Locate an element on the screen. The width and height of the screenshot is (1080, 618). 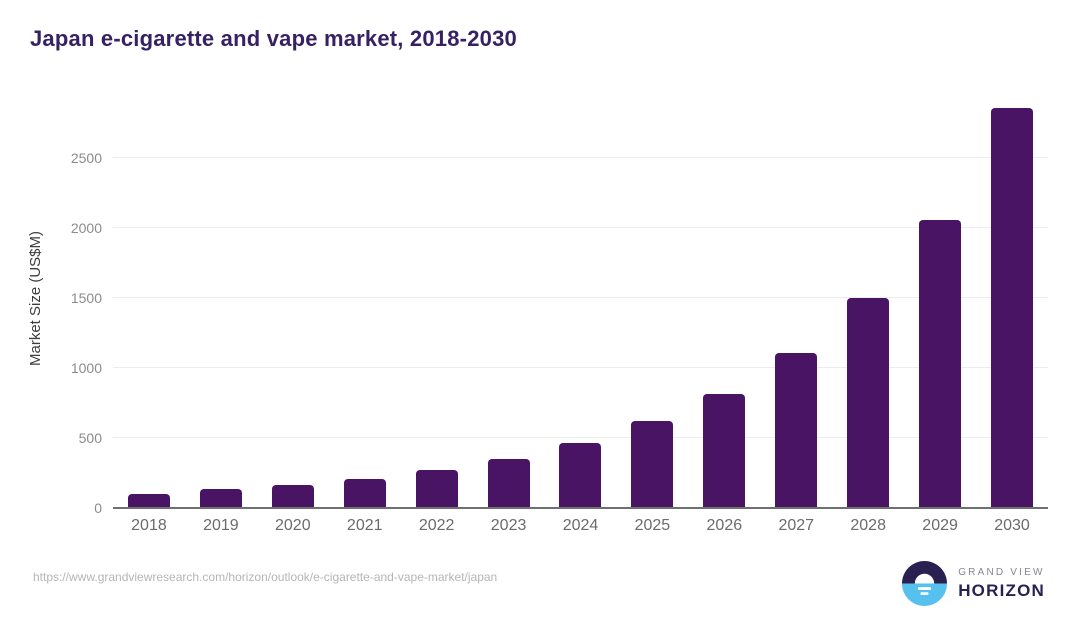
bar-2029 is located at coordinates (940, 363).